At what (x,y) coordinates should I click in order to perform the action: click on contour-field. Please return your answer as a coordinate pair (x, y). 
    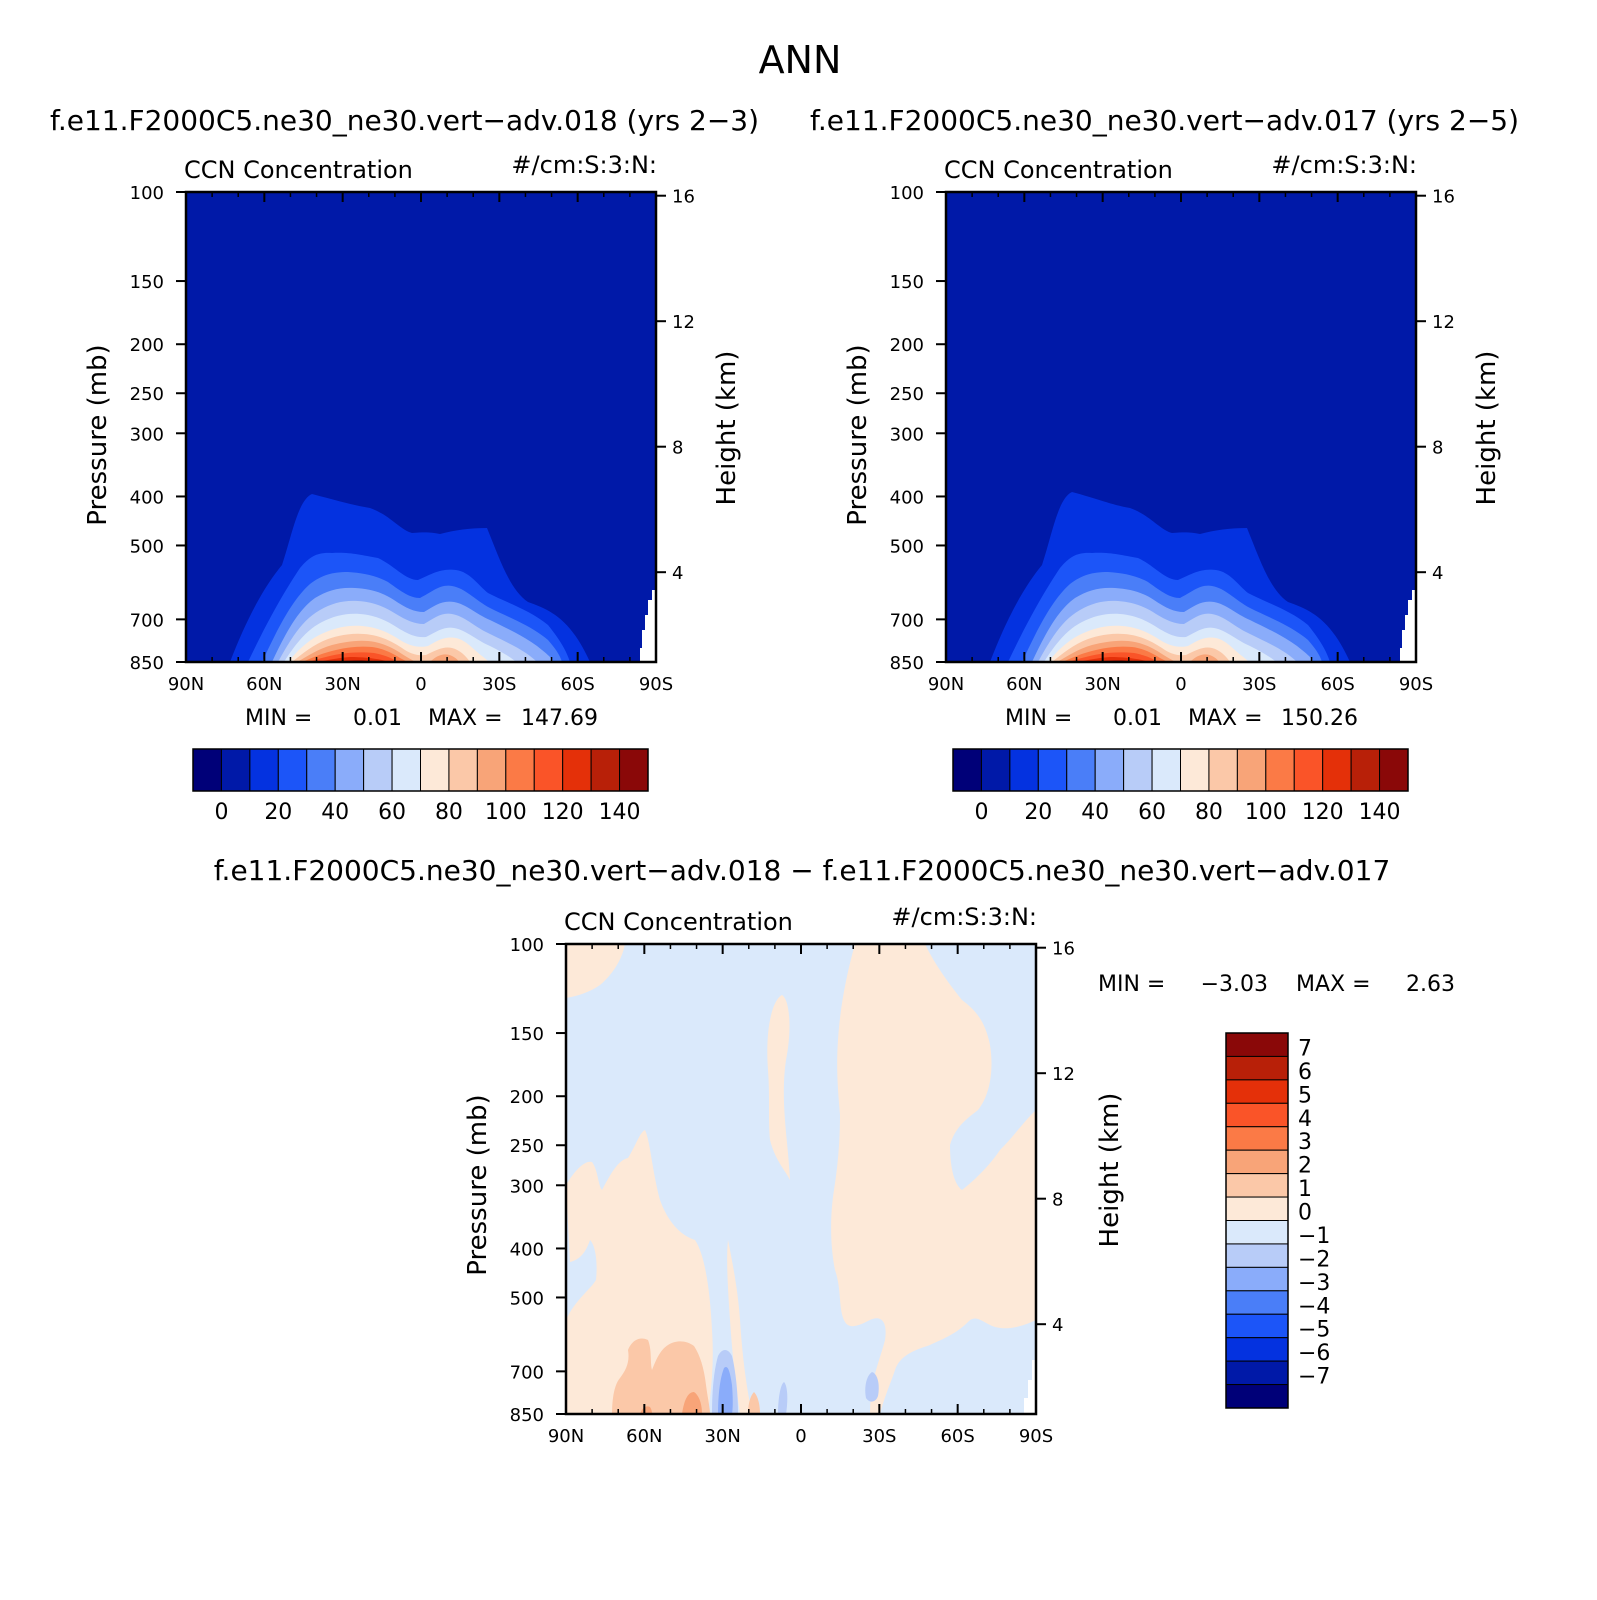
    Looking at the image, I should click on (421, 427).